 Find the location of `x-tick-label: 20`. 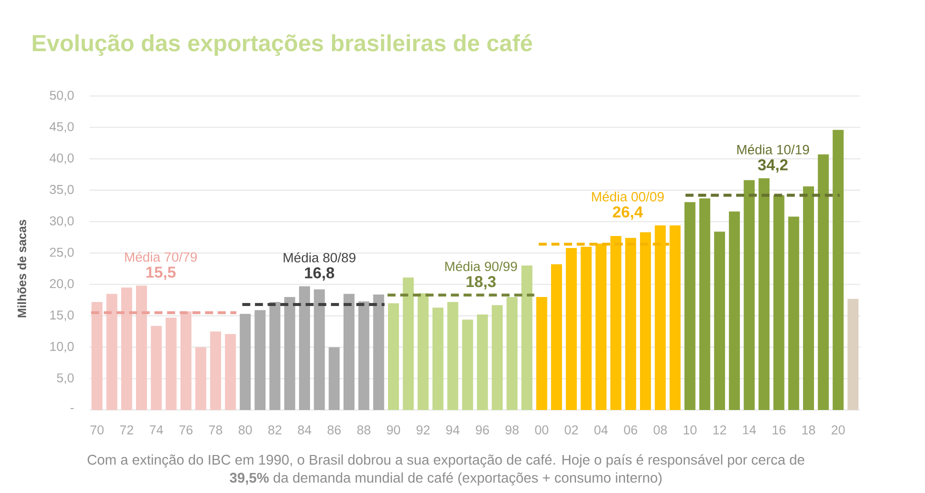

x-tick-label: 20 is located at coordinates (838, 429).